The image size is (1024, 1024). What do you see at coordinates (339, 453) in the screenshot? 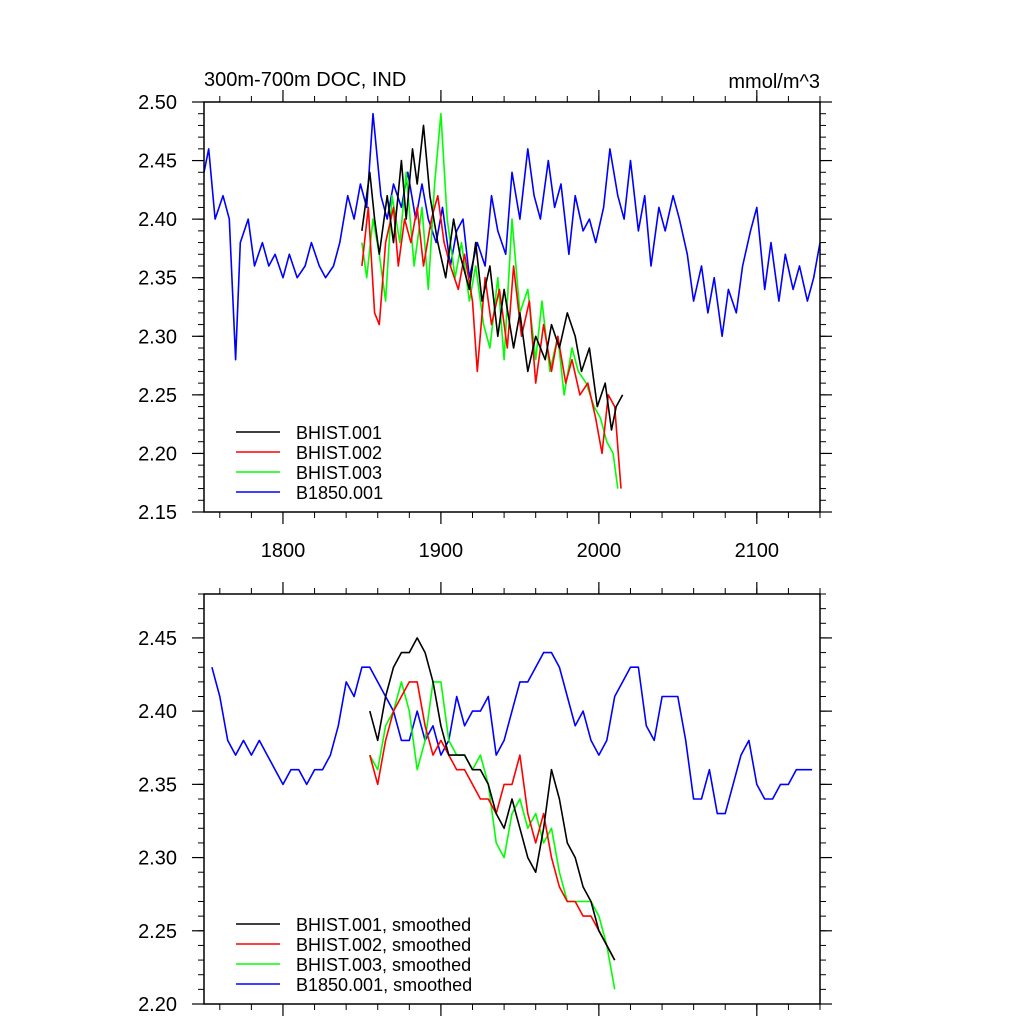
I see `legend-label: BHIST.002` at bounding box center [339, 453].